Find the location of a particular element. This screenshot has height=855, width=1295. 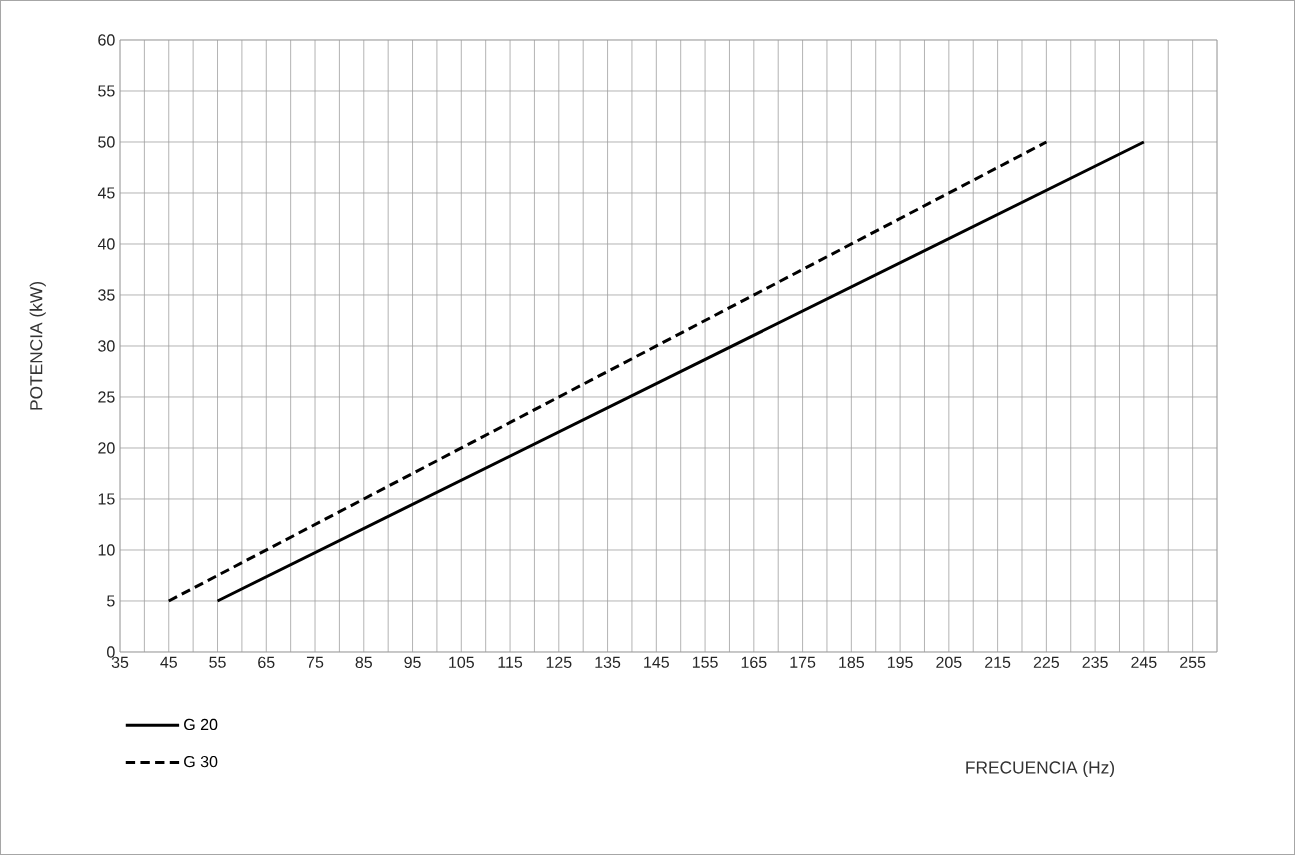

x-tick-label: 215 is located at coordinates (998, 662).